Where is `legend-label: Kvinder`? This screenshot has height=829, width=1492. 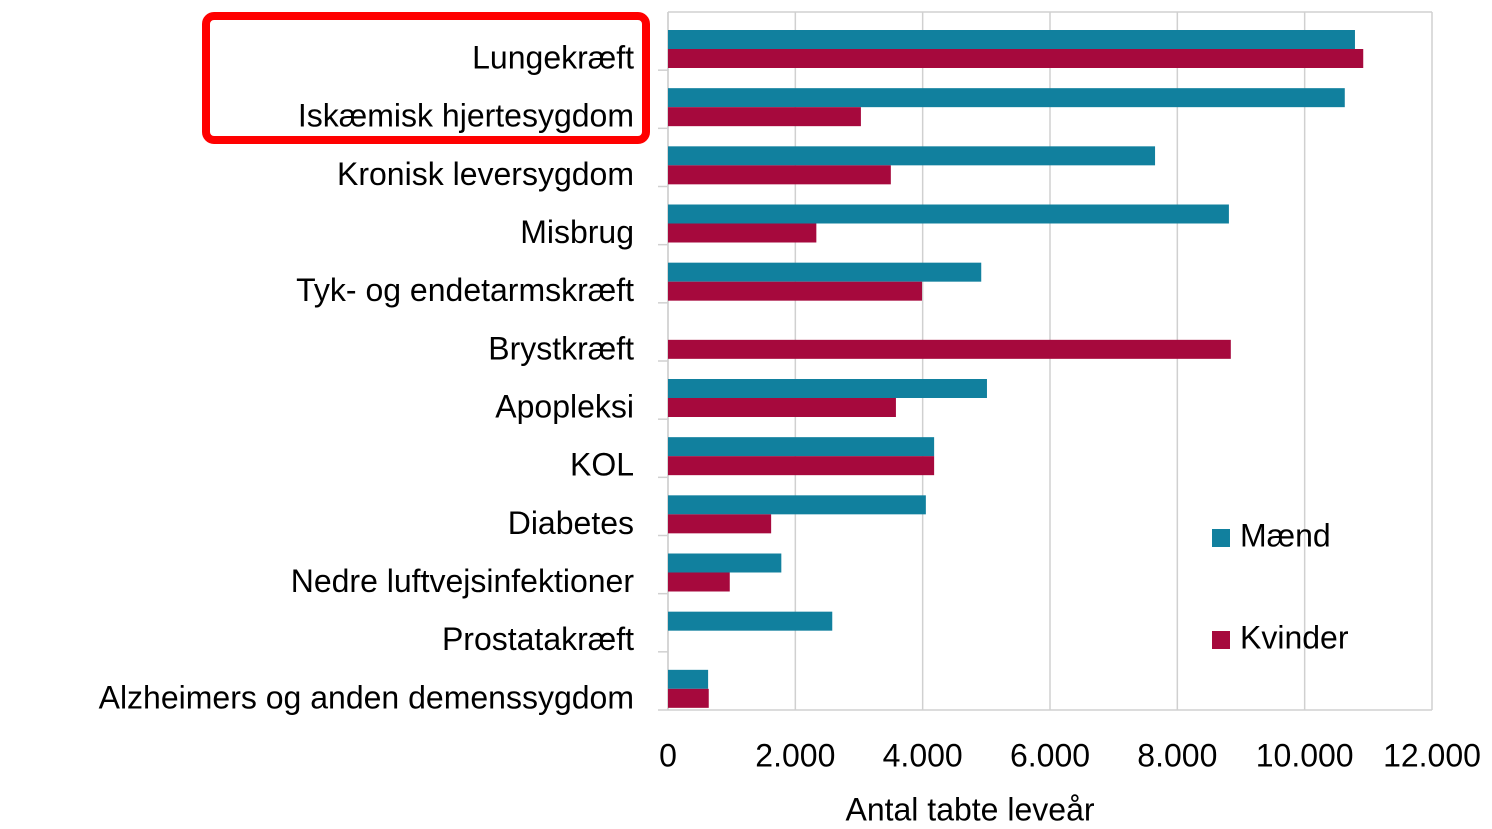 legend-label: Kvinder is located at coordinates (1294, 637).